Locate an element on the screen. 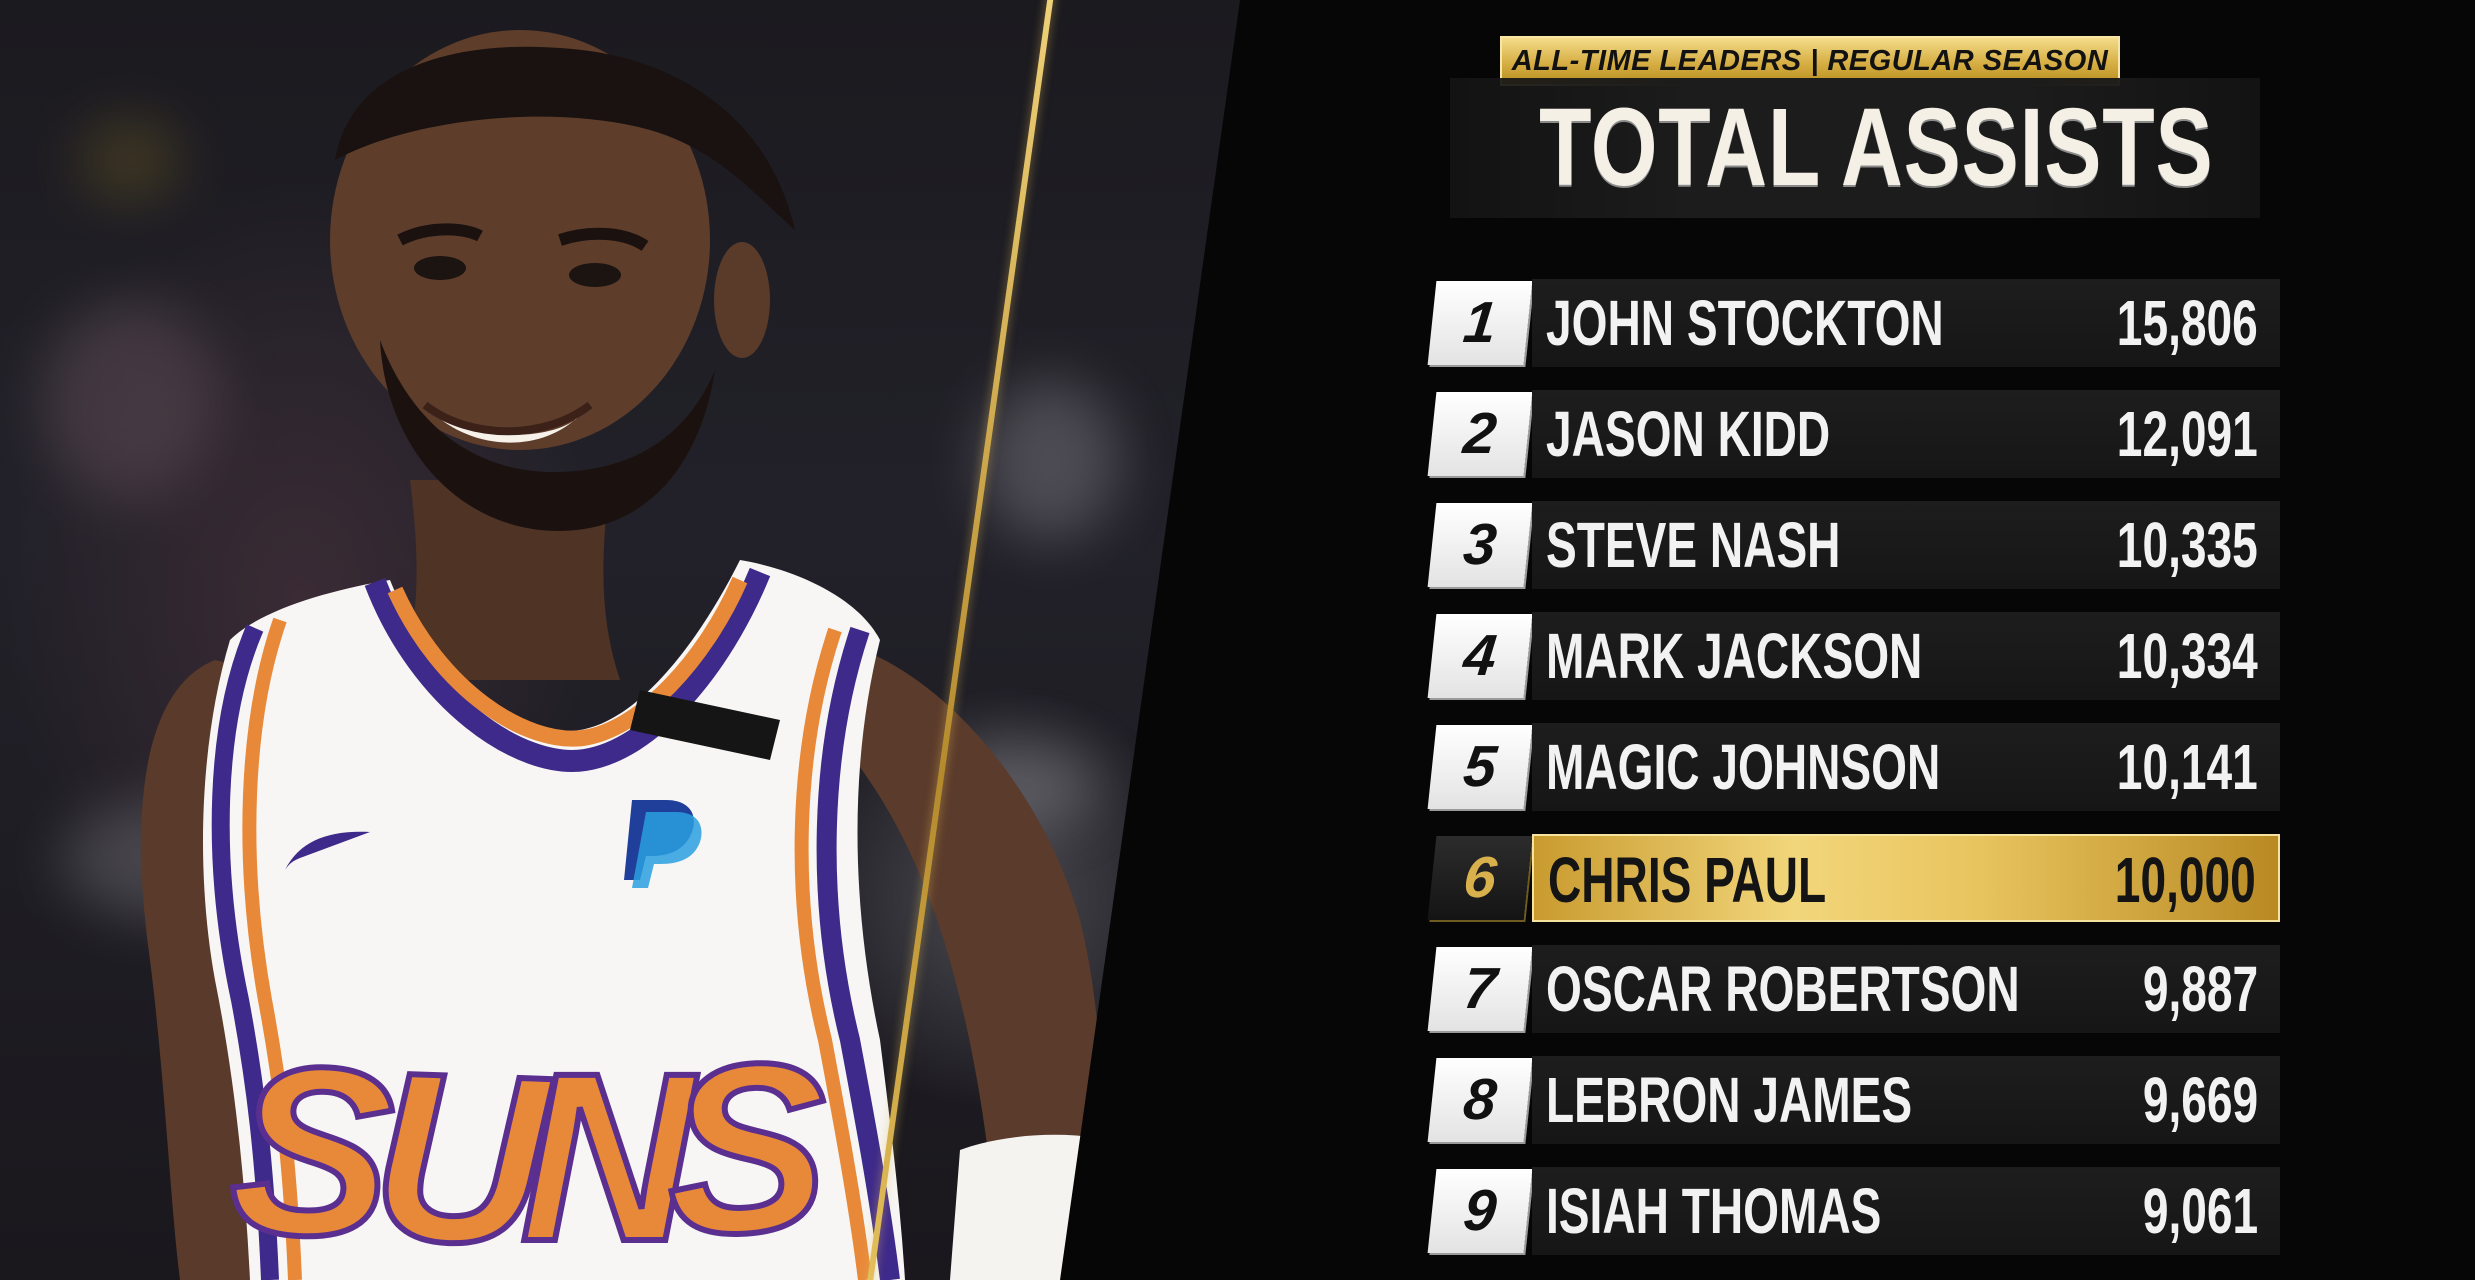  rank-number: 2 is located at coordinates (1480, 433).